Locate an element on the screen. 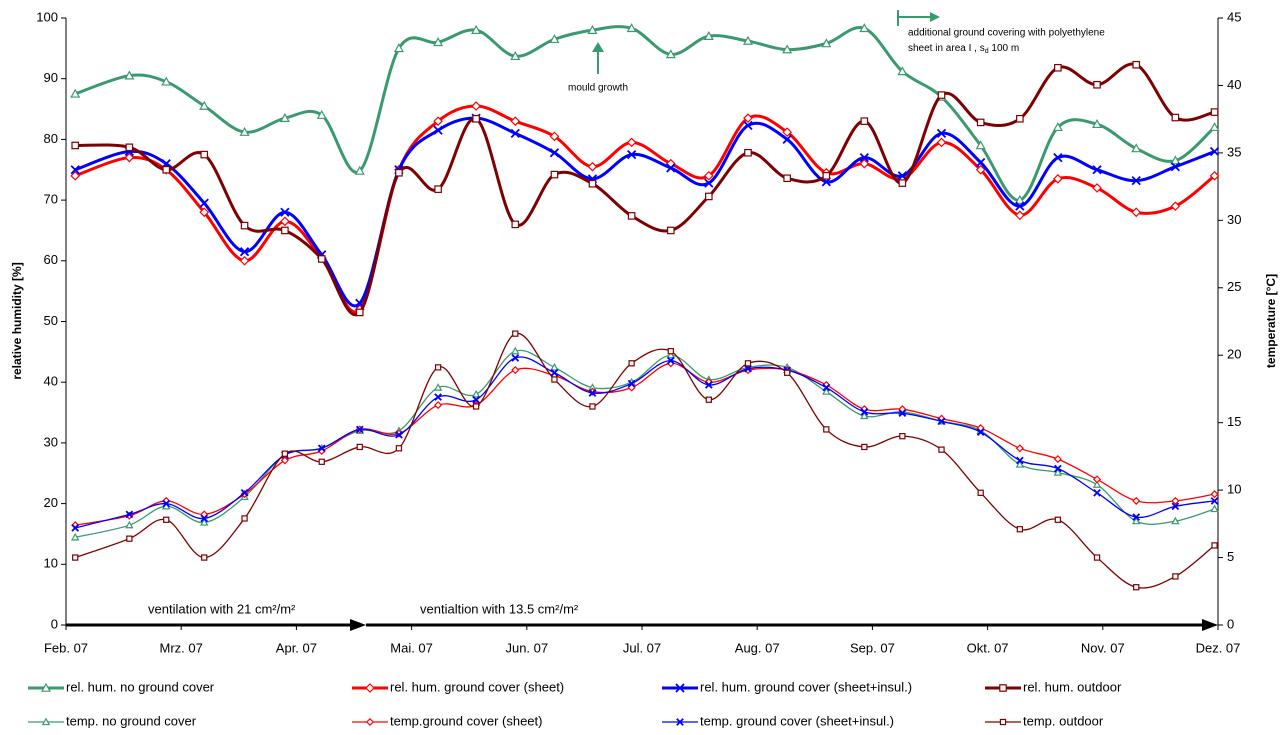 The width and height of the screenshot is (1288, 735). annotation: ventilation with 21 cm²/m² is located at coordinates (222, 608).